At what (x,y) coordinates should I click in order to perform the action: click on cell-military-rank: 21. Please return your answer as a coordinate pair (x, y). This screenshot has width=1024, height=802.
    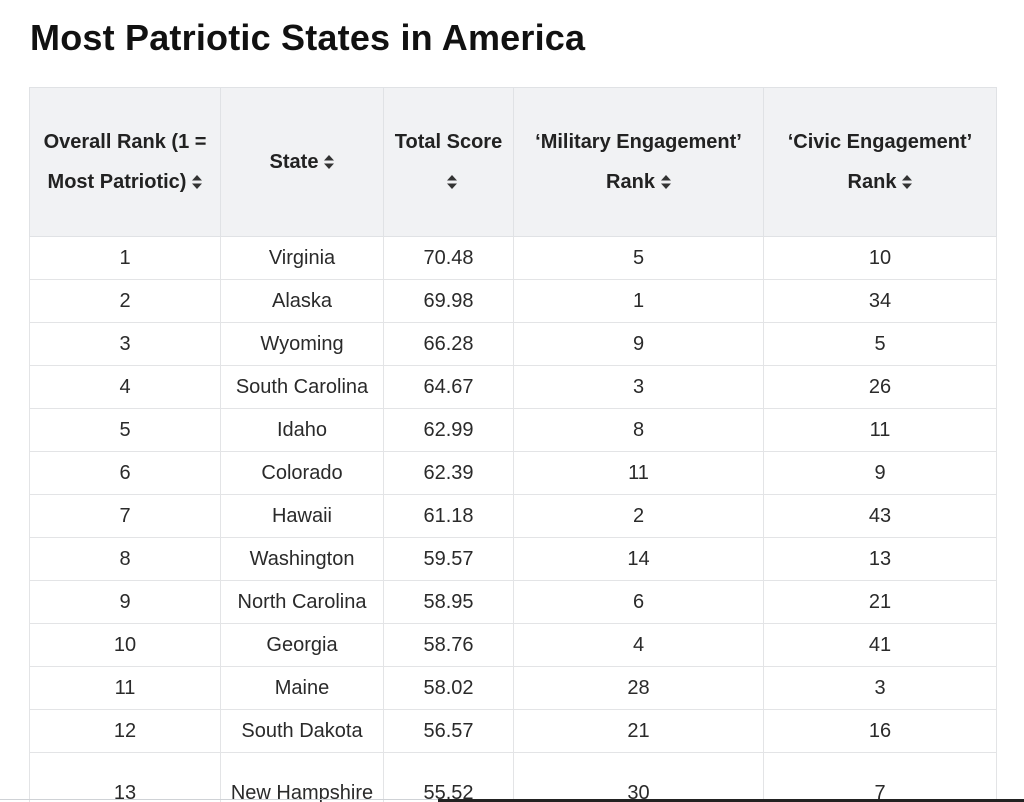
    Looking at the image, I should click on (638, 731).